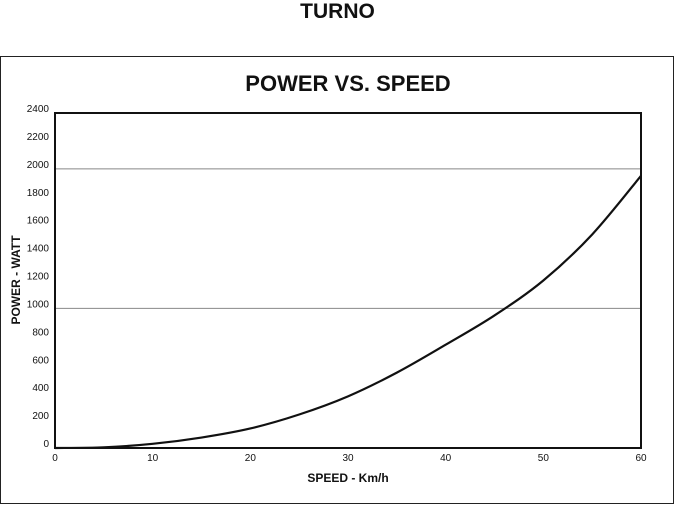 This screenshot has width=675, height=505. What do you see at coordinates (46, 444) in the screenshot?
I see `y-tick-label: 0` at bounding box center [46, 444].